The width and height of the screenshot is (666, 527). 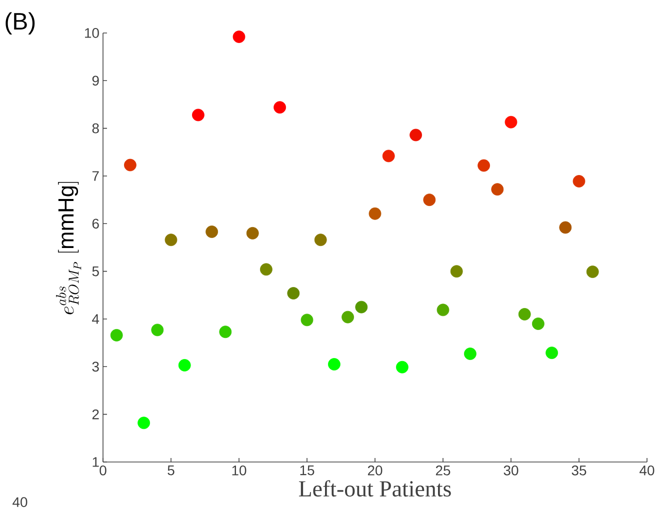 I want to click on text: 40, so click(x=20, y=502).